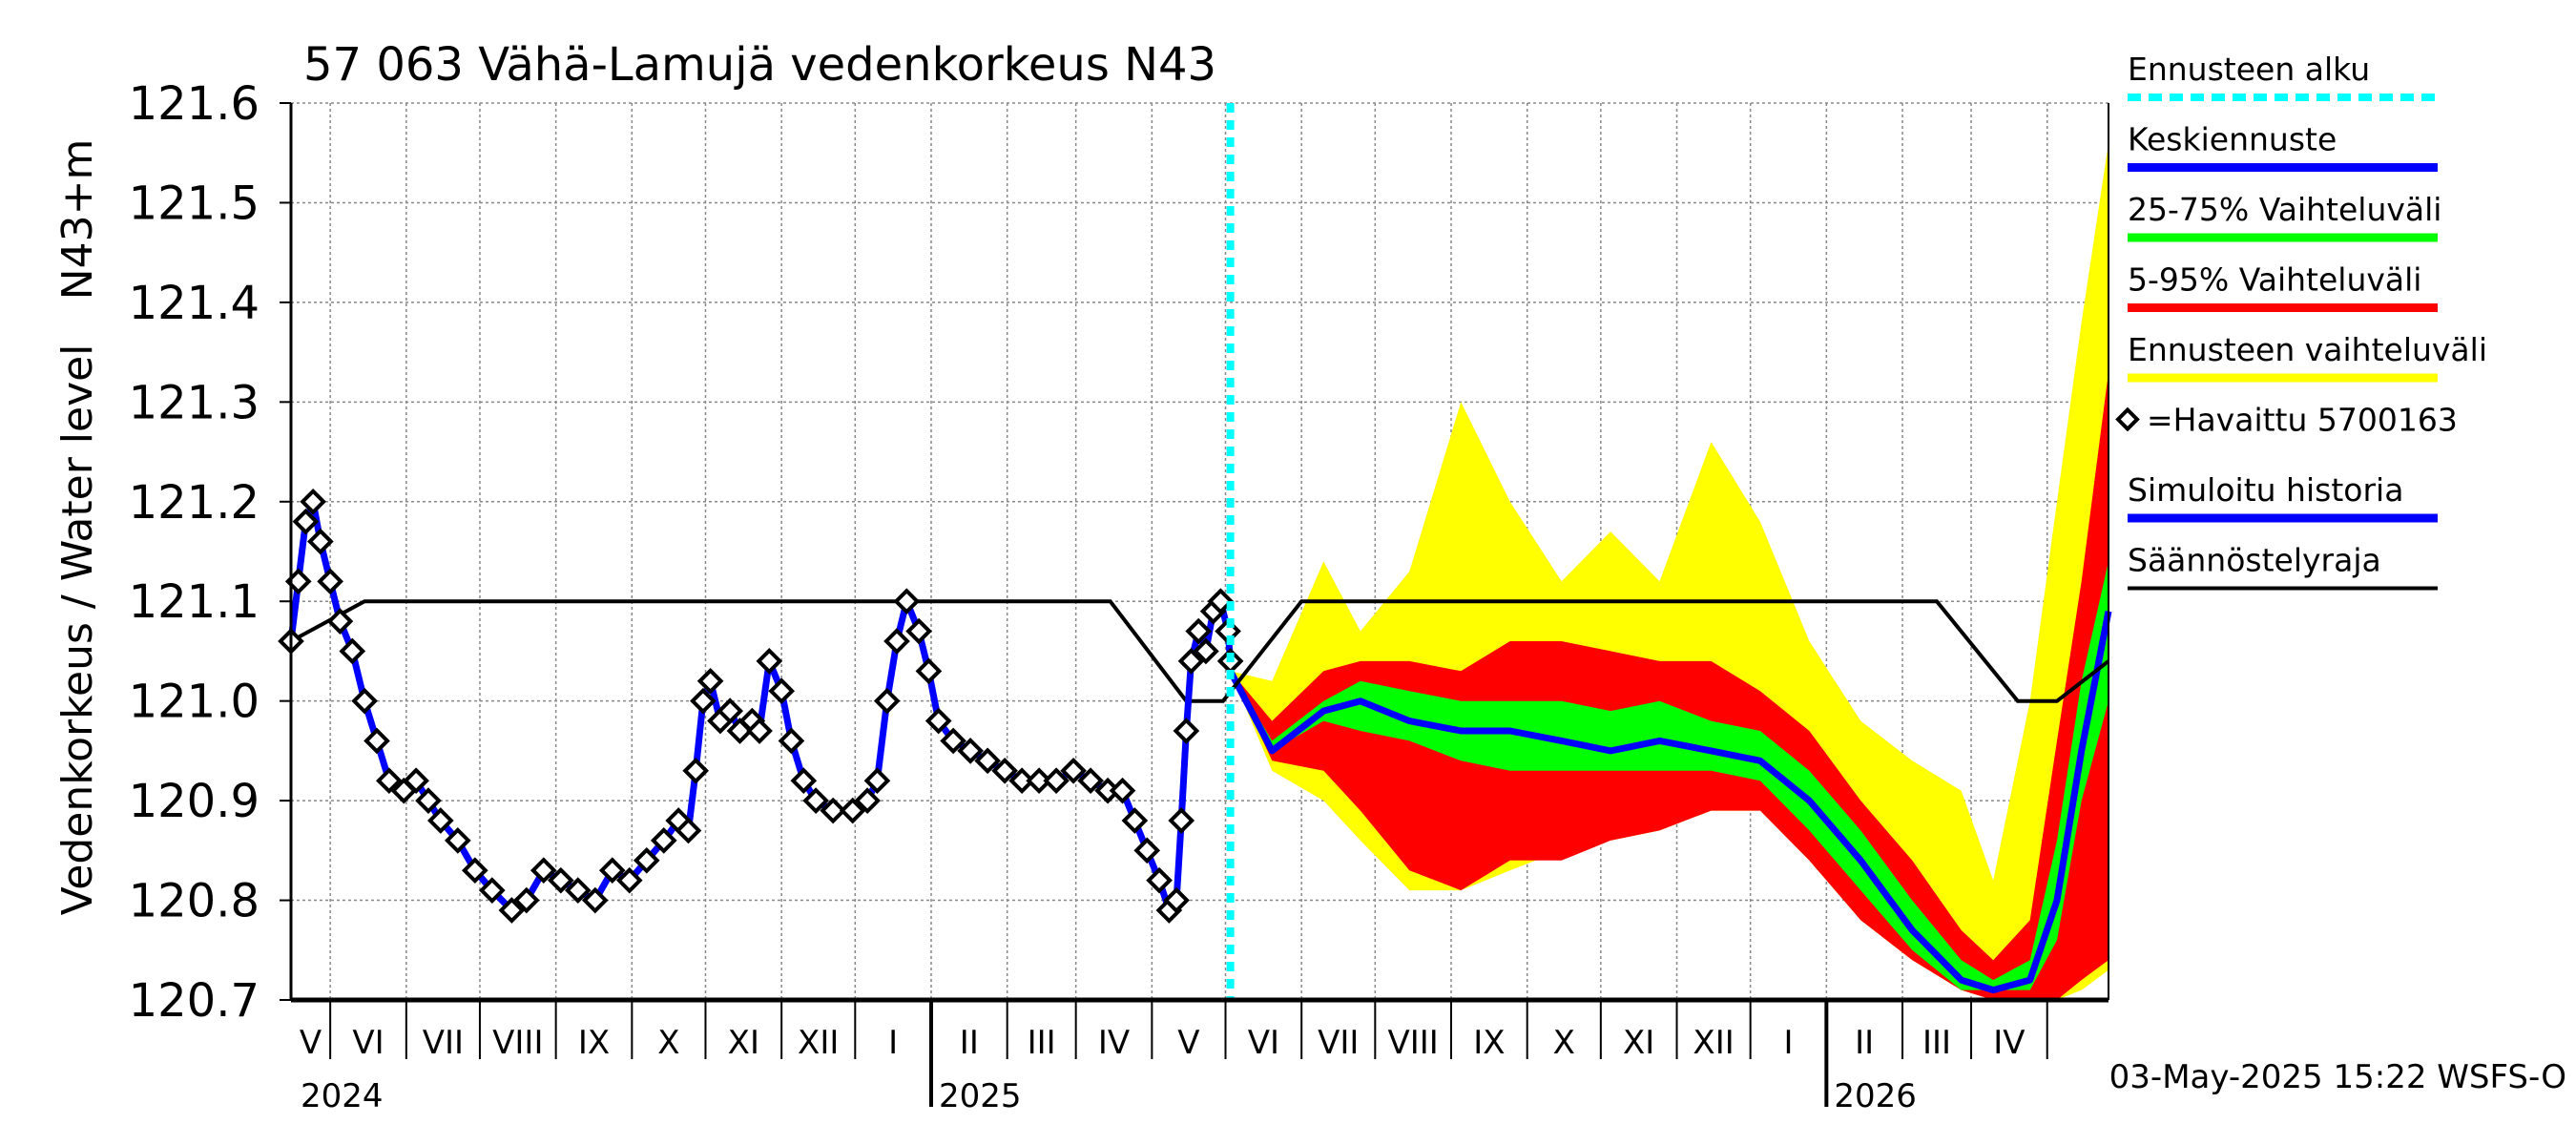 This screenshot has height=1145, width=2576. What do you see at coordinates (2284, 210) in the screenshot?
I see `legend-label: 25-75% Vaihteluväli` at bounding box center [2284, 210].